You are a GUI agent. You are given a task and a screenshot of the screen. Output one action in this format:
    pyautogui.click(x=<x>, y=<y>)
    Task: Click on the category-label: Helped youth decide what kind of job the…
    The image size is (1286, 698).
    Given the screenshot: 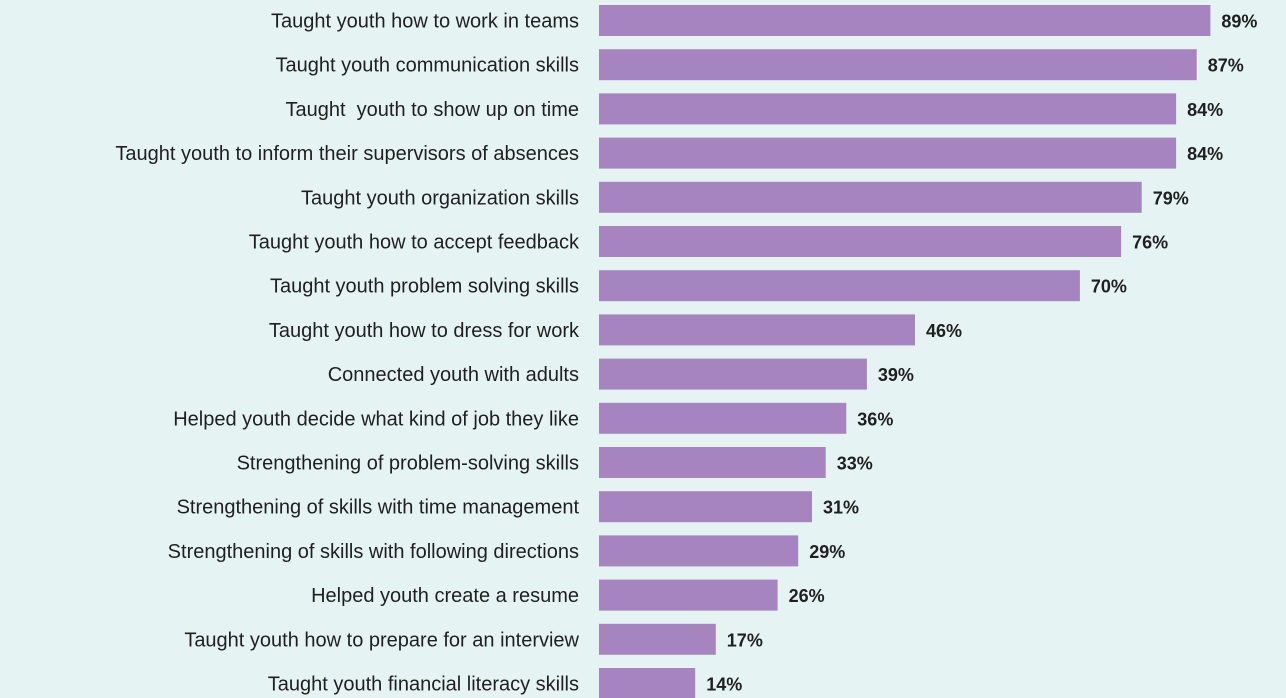 What is the action you would take?
    pyautogui.click(x=376, y=419)
    